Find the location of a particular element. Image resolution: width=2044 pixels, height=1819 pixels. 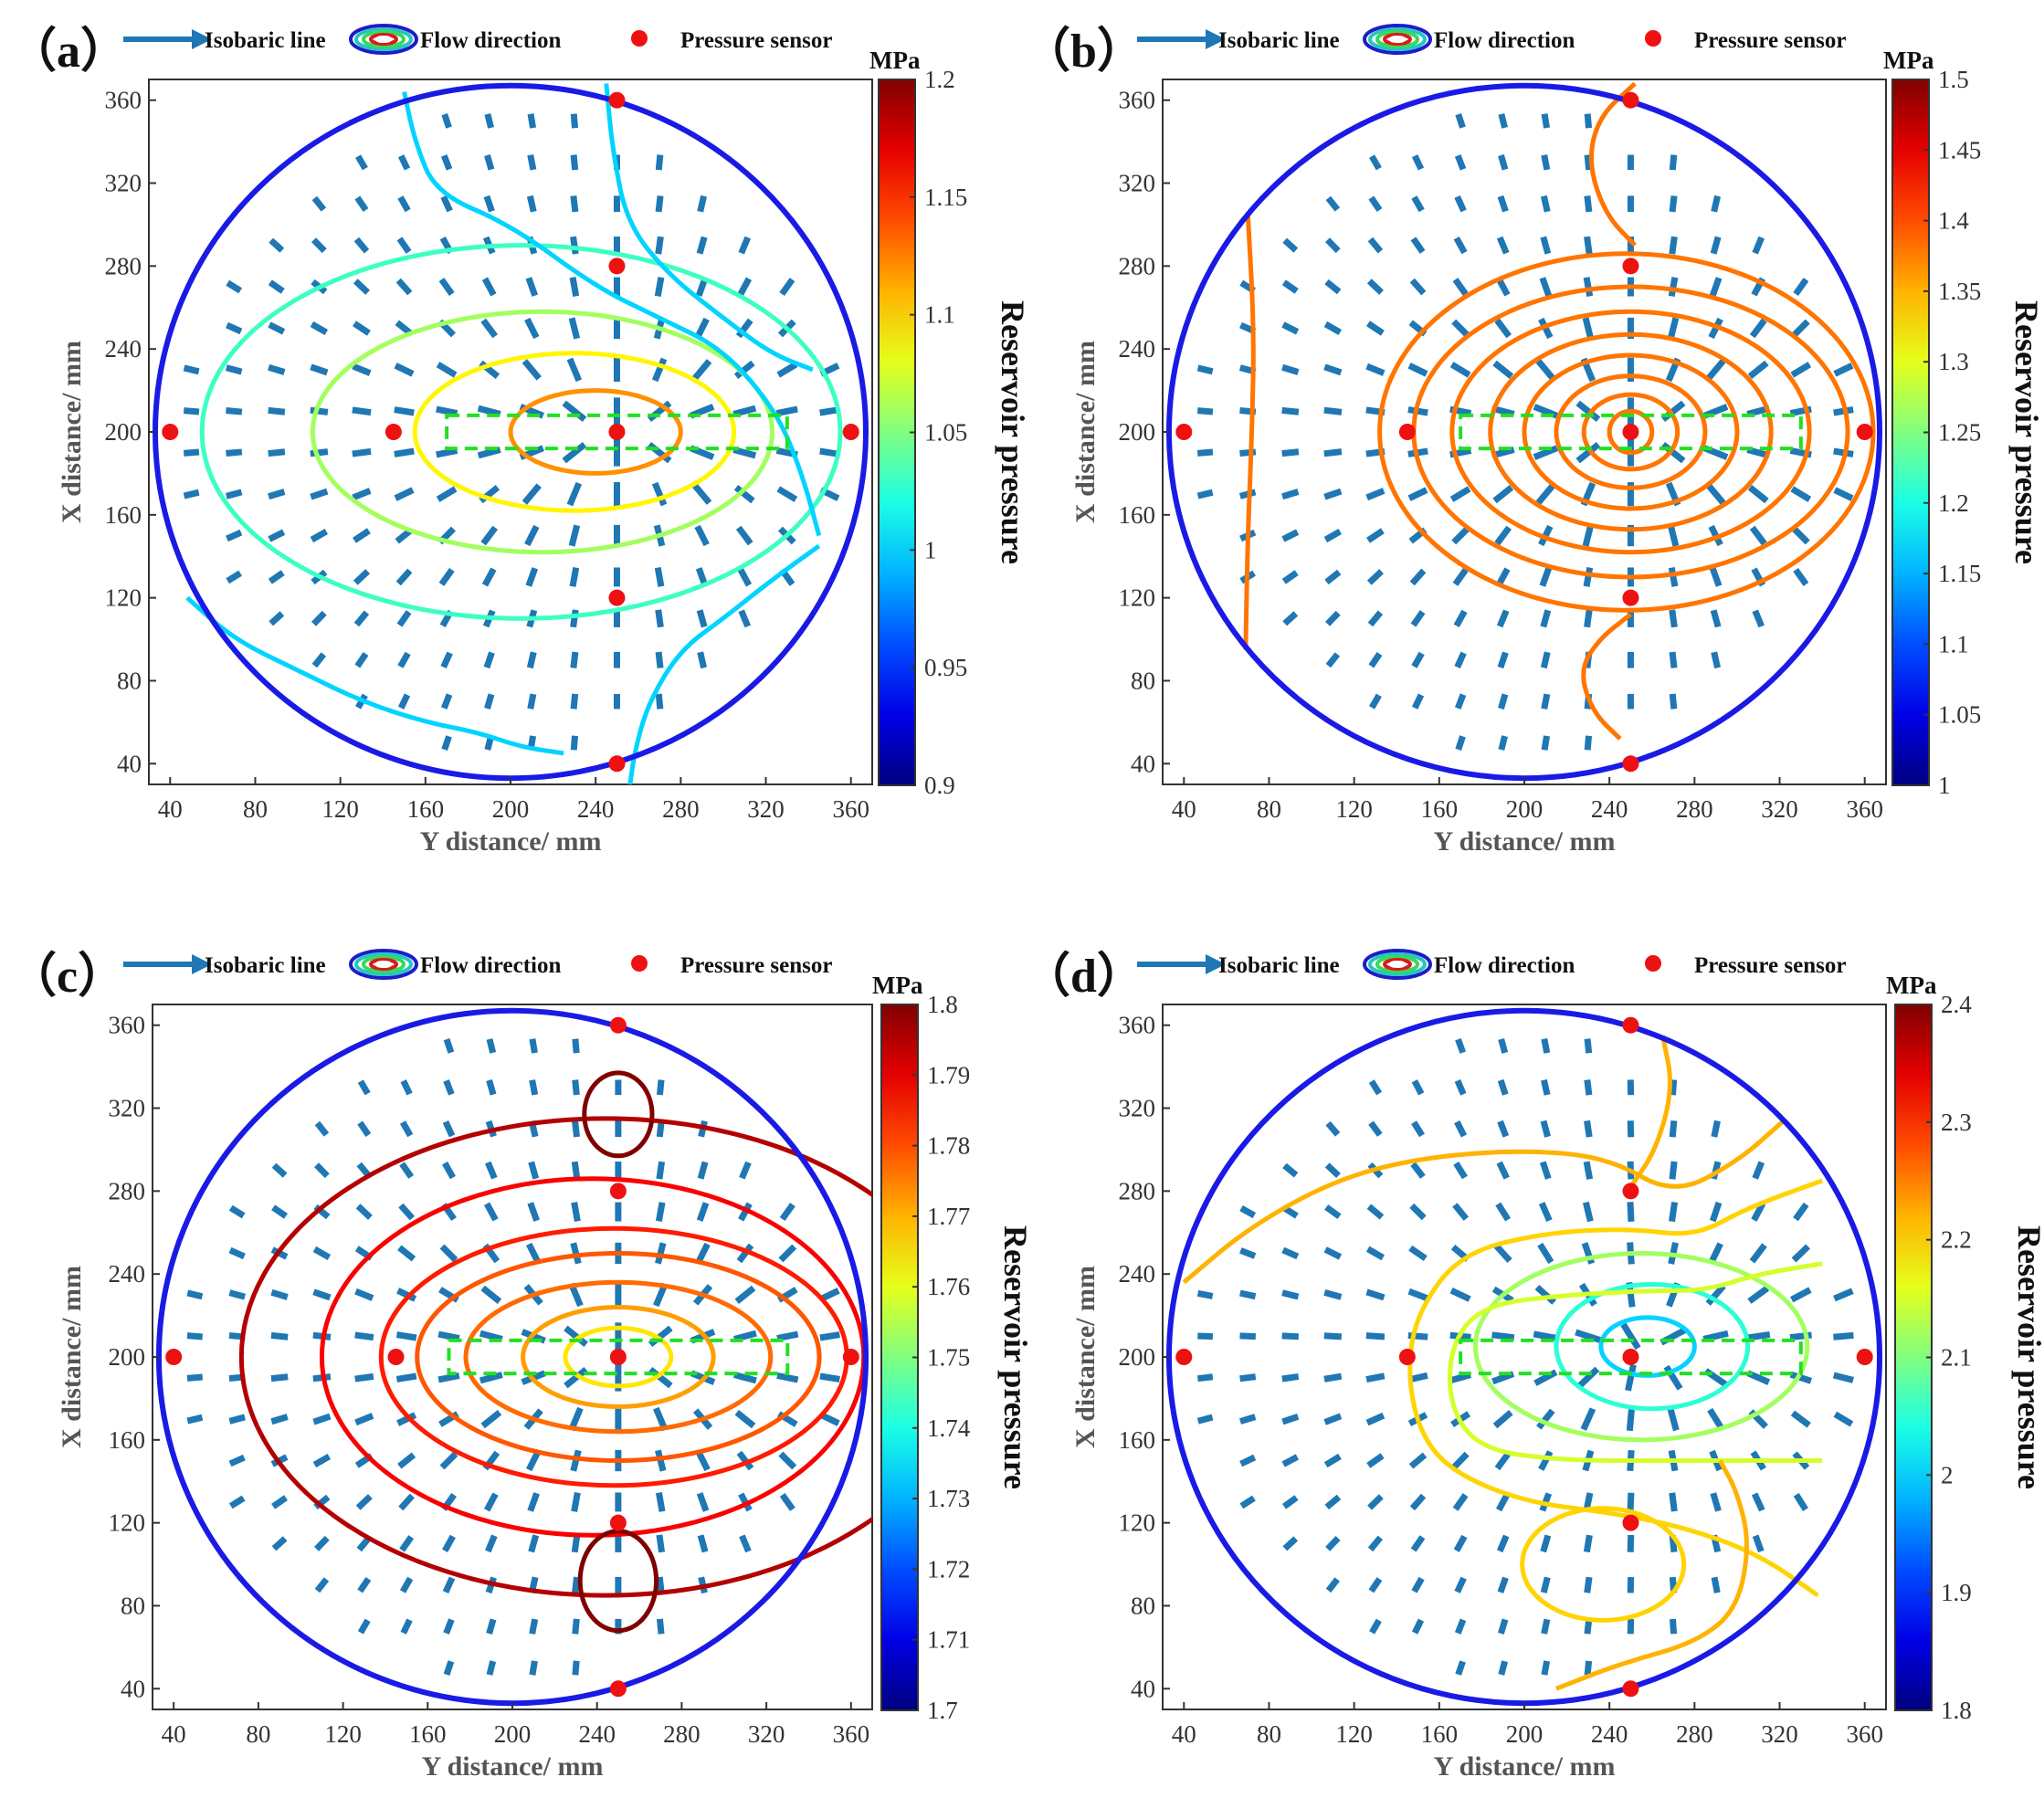

colorbar-tick-label: 1.2 is located at coordinates (939, 79).